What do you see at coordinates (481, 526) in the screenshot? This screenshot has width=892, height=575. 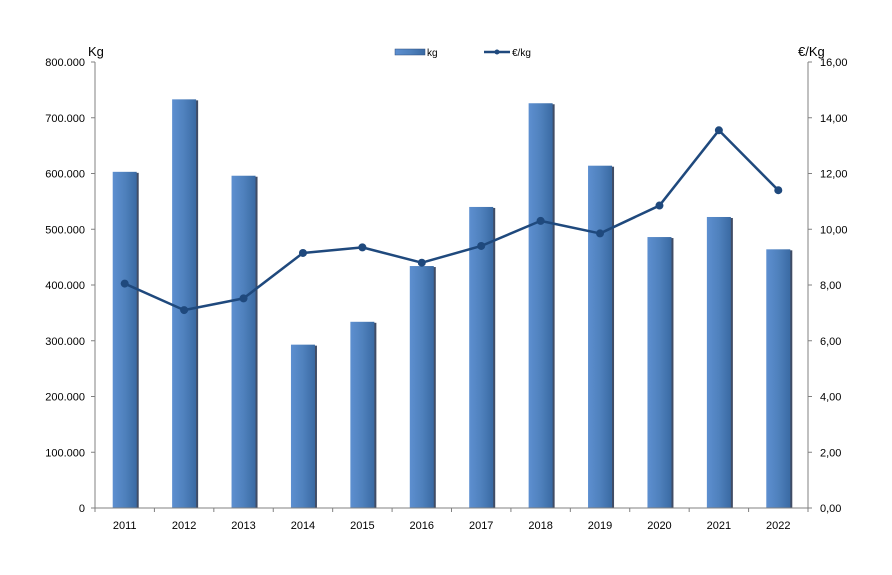 I see `x-tick-label: 2017` at bounding box center [481, 526].